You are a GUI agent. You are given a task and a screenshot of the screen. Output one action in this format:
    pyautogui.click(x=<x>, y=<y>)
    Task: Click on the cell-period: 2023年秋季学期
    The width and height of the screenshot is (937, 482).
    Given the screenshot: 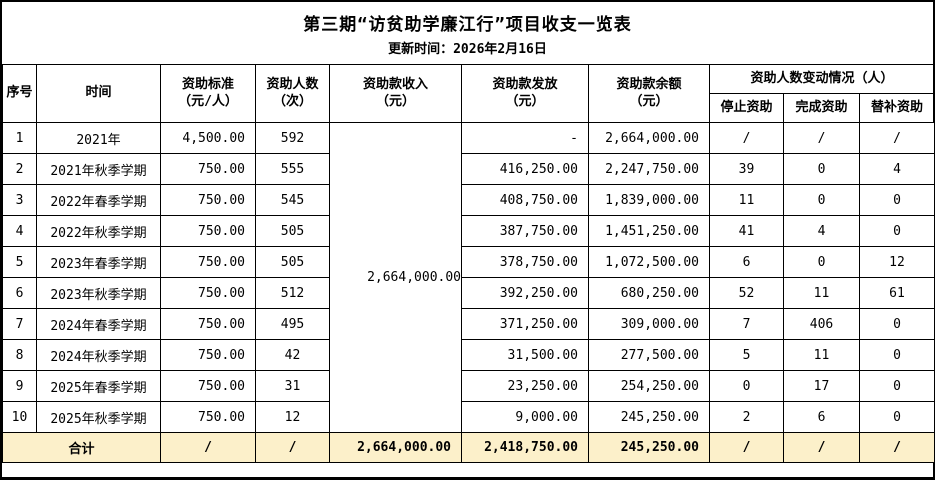 What is the action you would take?
    pyautogui.click(x=98, y=293)
    